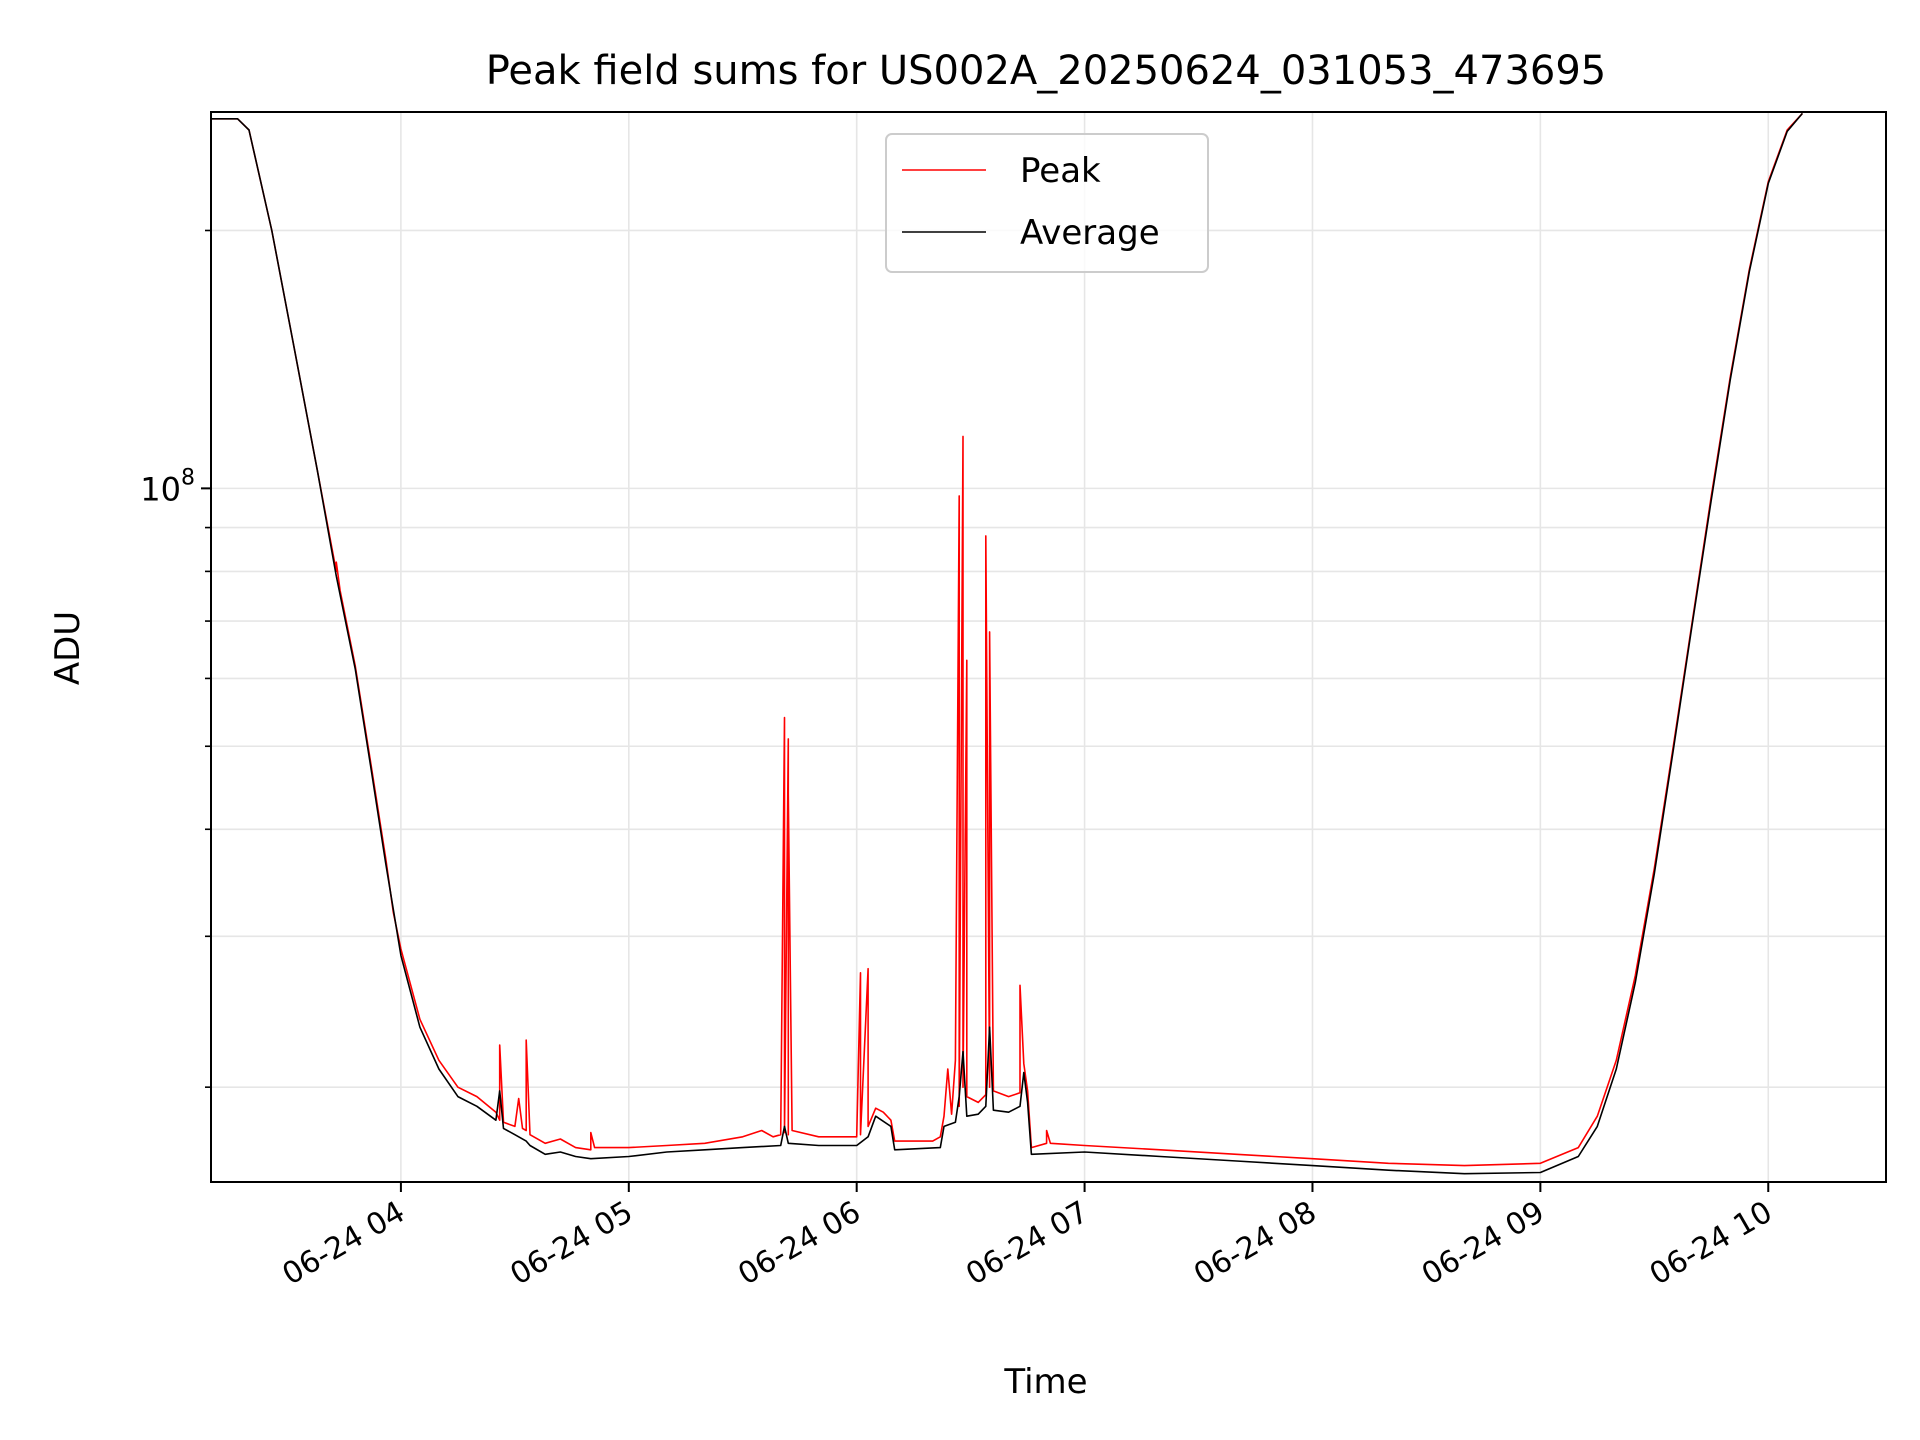 Image resolution: width=1920 pixels, height=1440 pixels. What do you see at coordinates (68, 648) in the screenshot?
I see `y-axis-label: ADU` at bounding box center [68, 648].